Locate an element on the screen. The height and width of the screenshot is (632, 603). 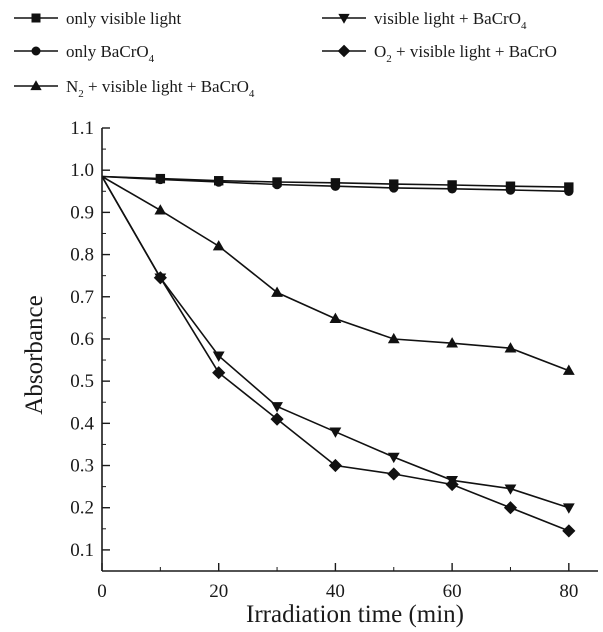
x-tick-label: 0 is located at coordinates (102, 591).